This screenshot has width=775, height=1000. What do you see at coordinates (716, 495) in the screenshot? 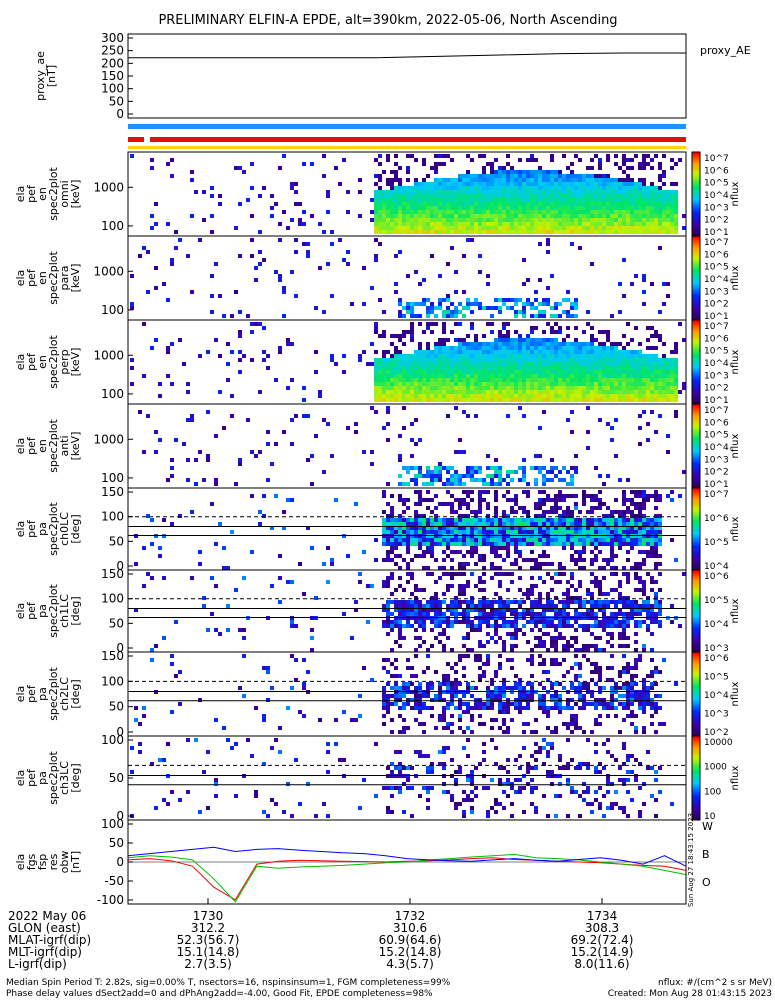
I see `panel-pa_ch0-colorbar-tick: 10^7` at bounding box center [716, 495].